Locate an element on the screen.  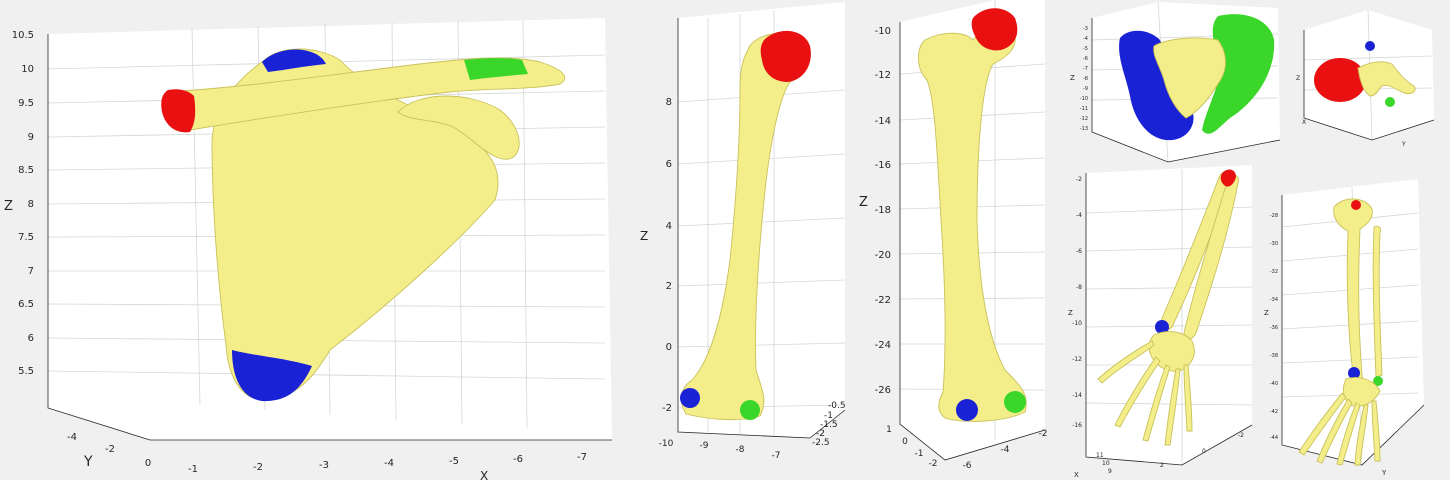
coracoid-process is located at coordinates (458, 127).